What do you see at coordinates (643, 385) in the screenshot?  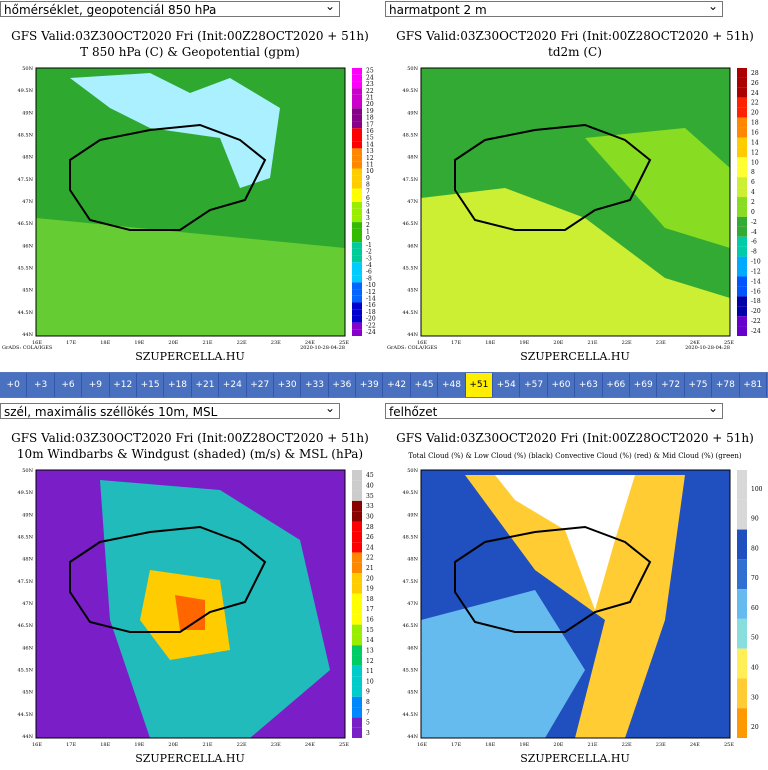 I see `timestep-button: +69` at bounding box center [643, 385].